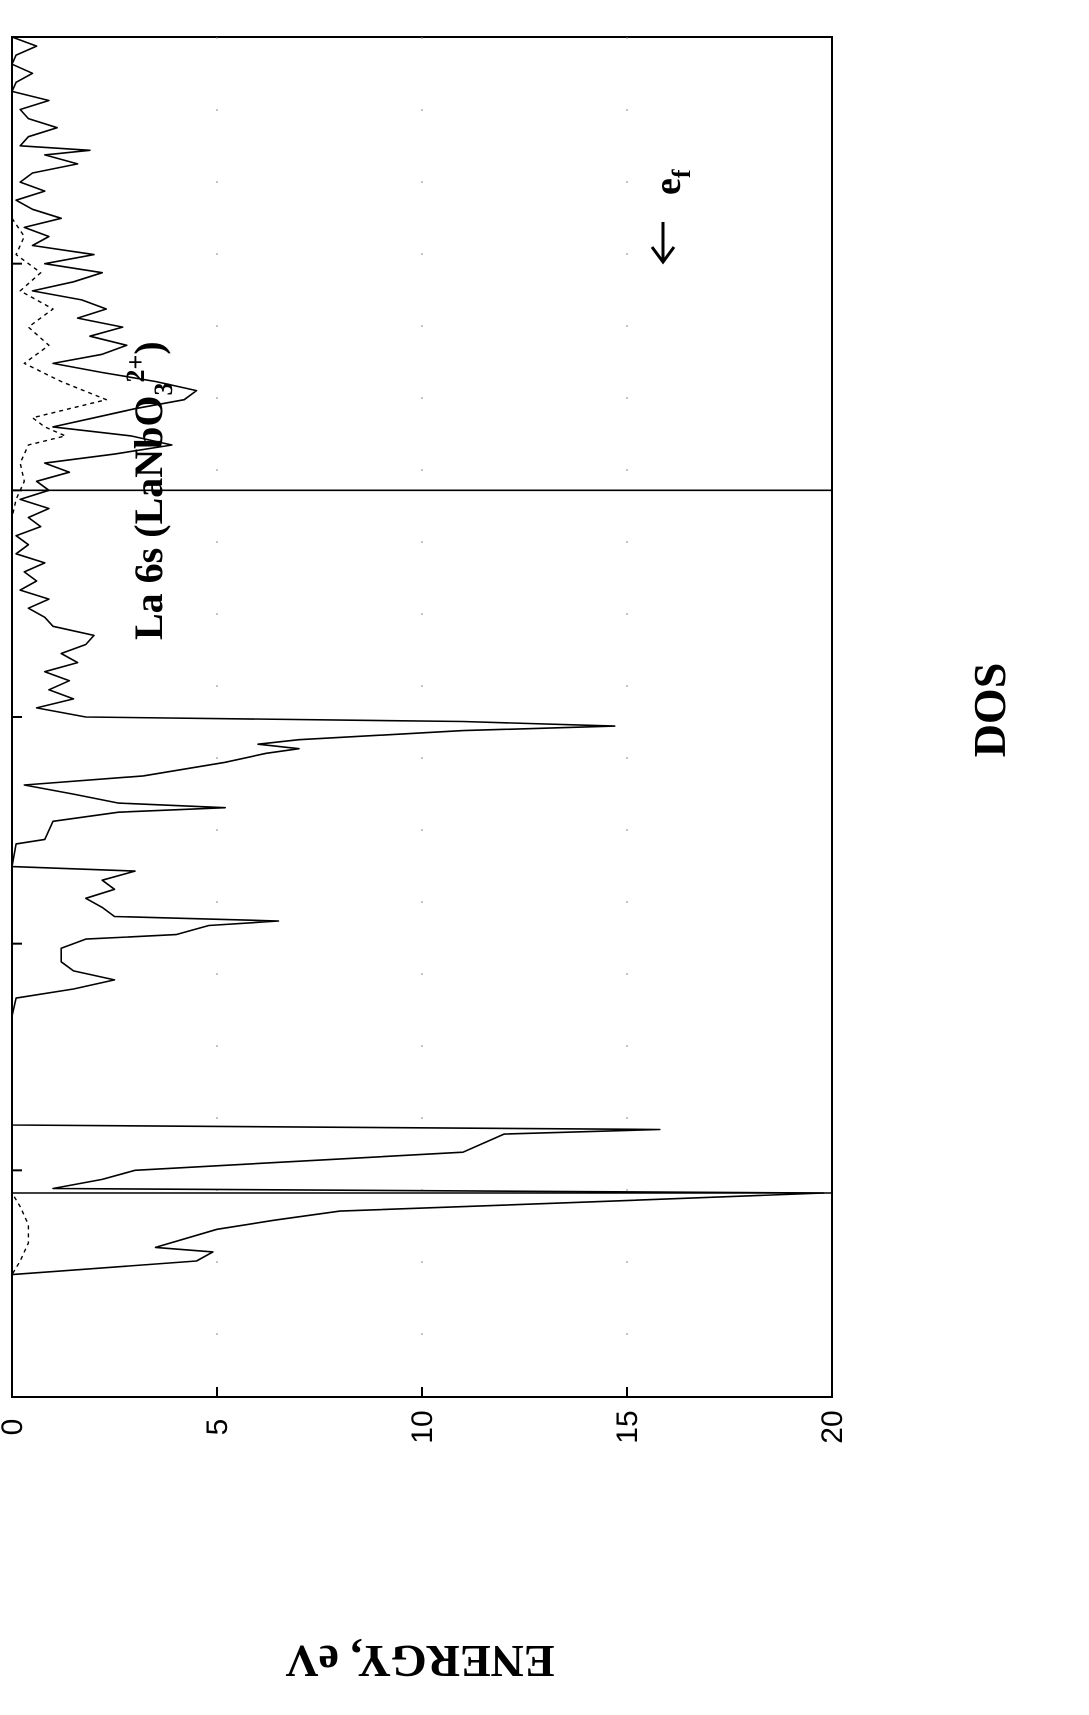 The height and width of the screenshot is (1715, 1089). Describe the element at coordinates (671, 217) in the screenshot. I see `fermi-level-annotation: ef` at that location.